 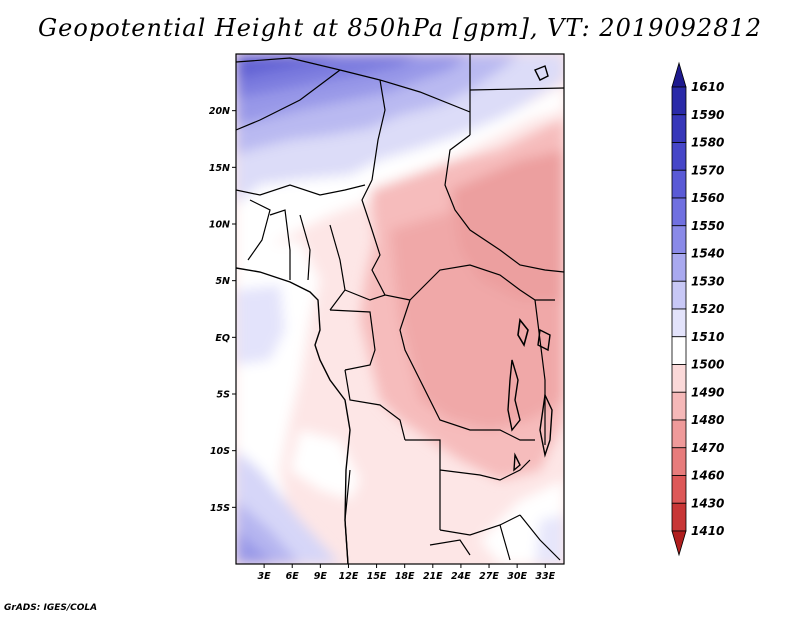 What do you see at coordinates (219, 168) in the screenshot?
I see `lat-label: 15N` at bounding box center [219, 168].